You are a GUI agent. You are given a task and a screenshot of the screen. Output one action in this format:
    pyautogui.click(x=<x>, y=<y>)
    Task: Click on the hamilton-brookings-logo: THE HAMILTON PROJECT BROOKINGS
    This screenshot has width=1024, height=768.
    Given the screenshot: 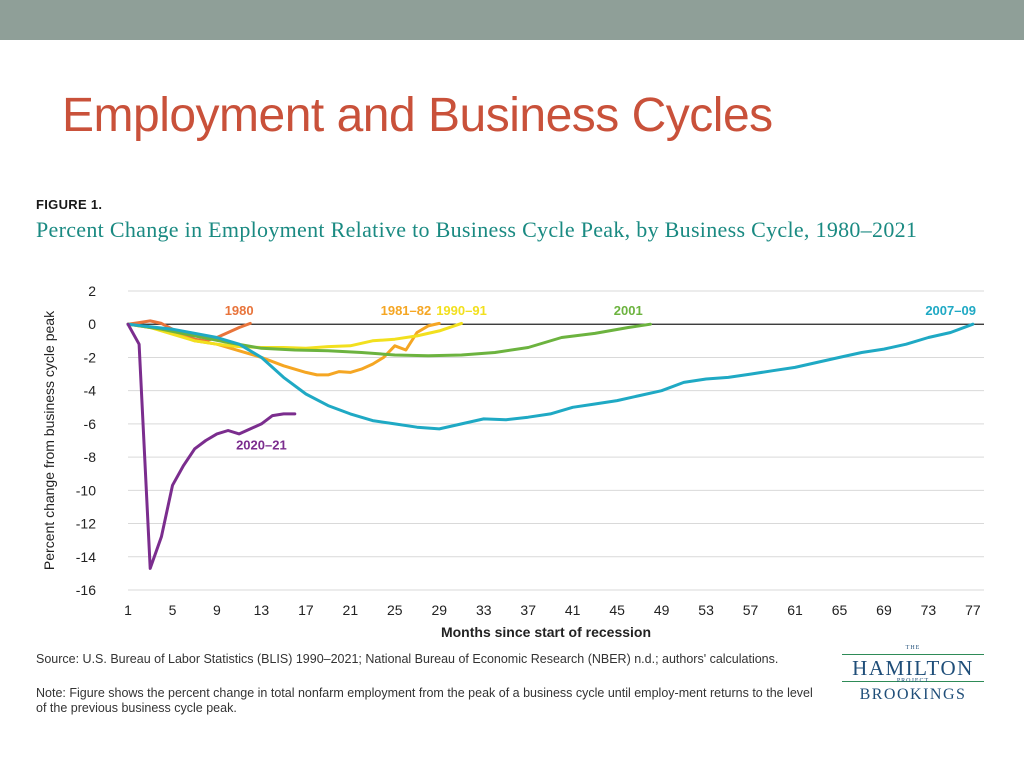 What is the action you would take?
    pyautogui.click(x=913, y=675)
    